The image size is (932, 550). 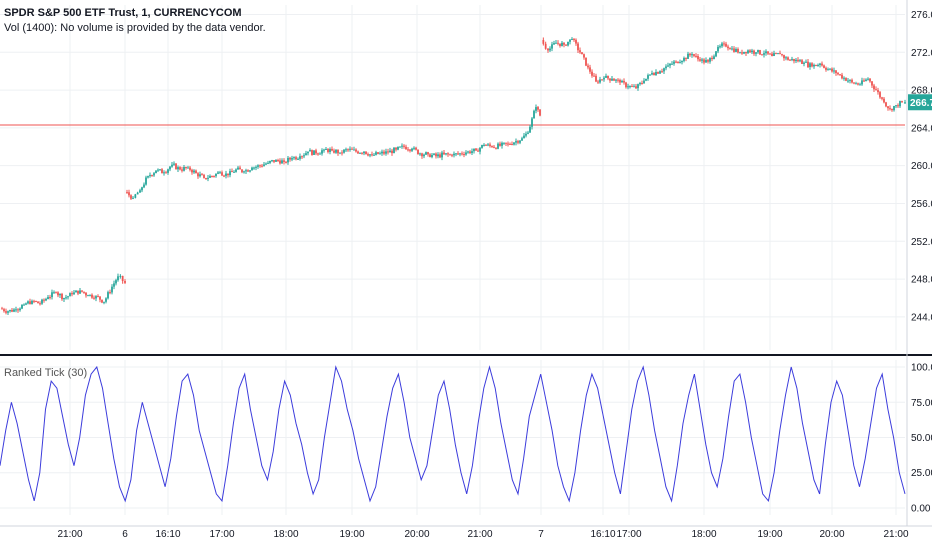 What do you see at coordinates (921, 91) in the screenshot?
I see `price-tick-label: 268.00` at bounding box center [921, 91].